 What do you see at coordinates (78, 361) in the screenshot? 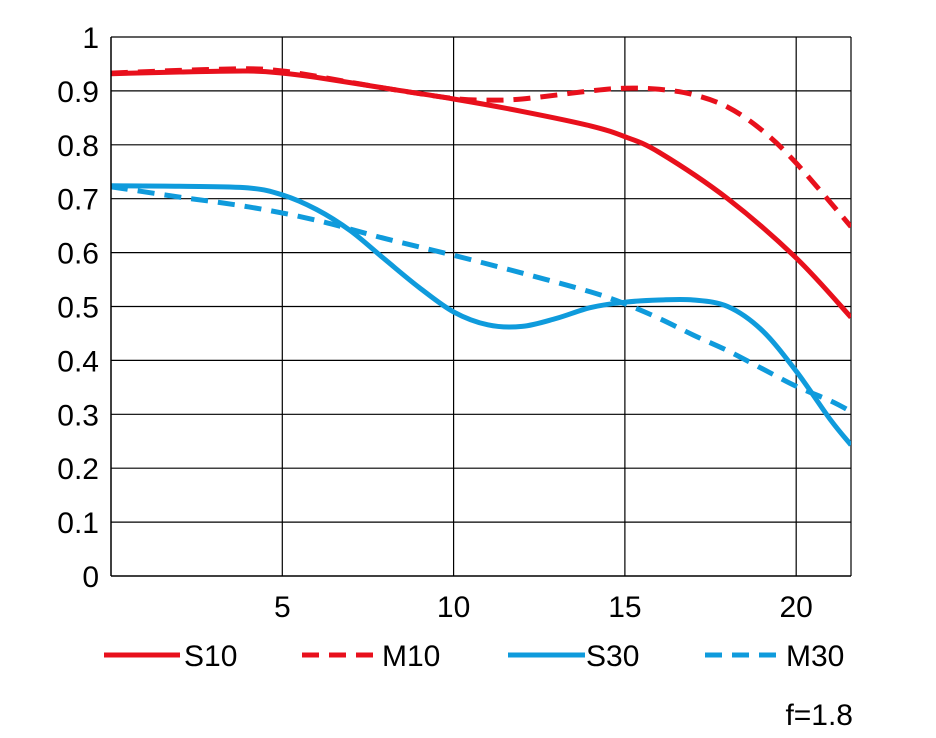
I see `y-tick-label: 0.4` at bounding box center [78, 361].